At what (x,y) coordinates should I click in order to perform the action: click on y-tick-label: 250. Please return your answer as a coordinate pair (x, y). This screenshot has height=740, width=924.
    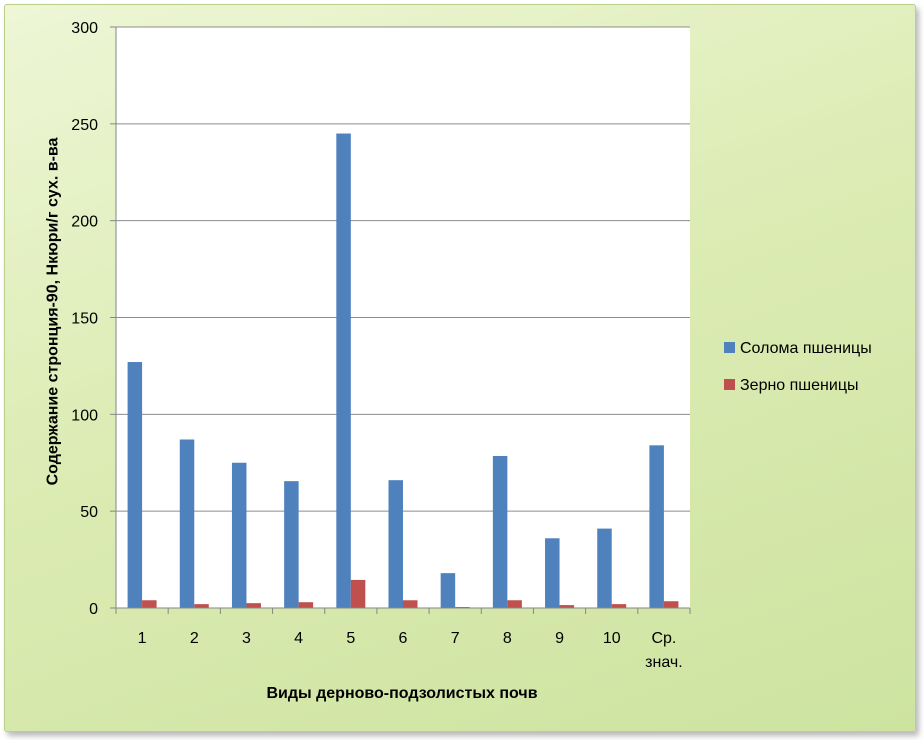
    Looking at the image, I should click on (84, 125).